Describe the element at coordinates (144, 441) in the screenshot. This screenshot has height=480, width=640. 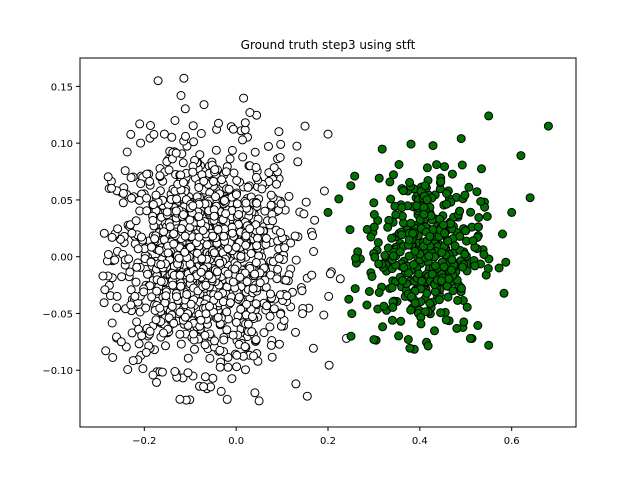
I see `x-tick-label: −0.2` at that location.